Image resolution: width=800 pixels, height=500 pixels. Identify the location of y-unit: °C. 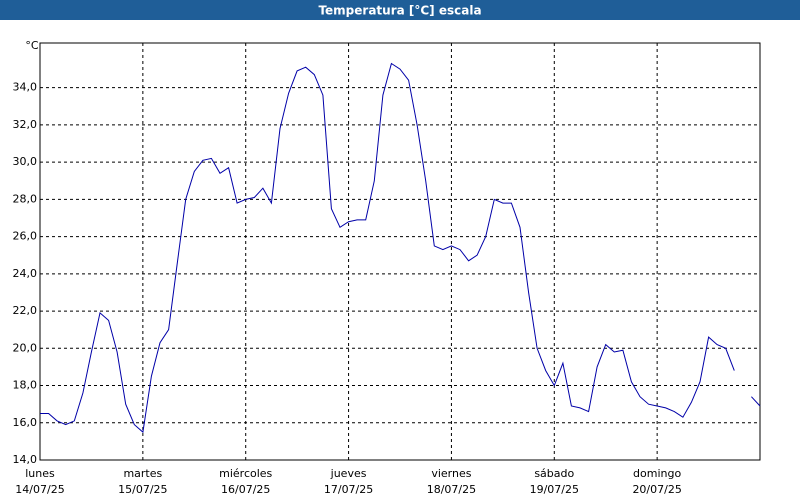
(32, 45).